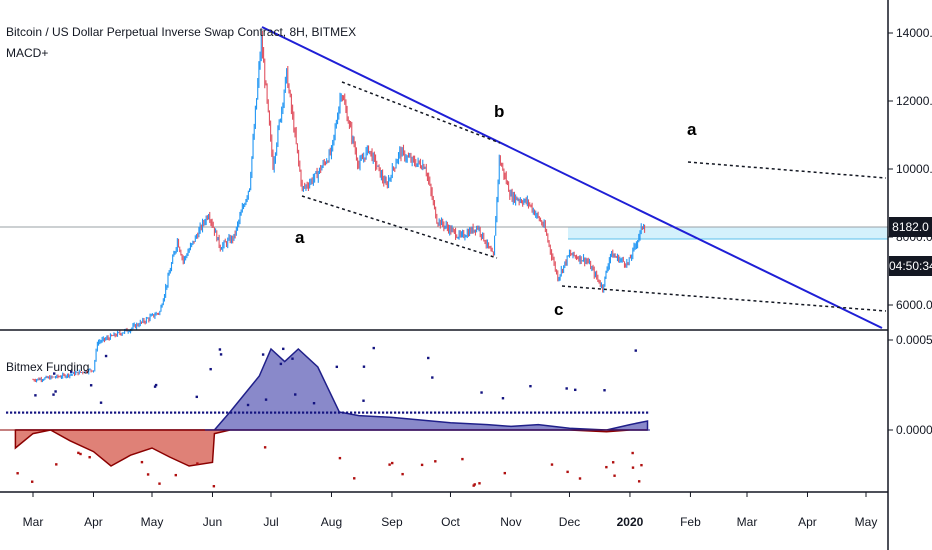 This screenshot has width=932, height=550. What do you see at coordinates (692, 129) in the screenshot?
I see `wave-label-a-projected: a` at bounding box center [692, 129].